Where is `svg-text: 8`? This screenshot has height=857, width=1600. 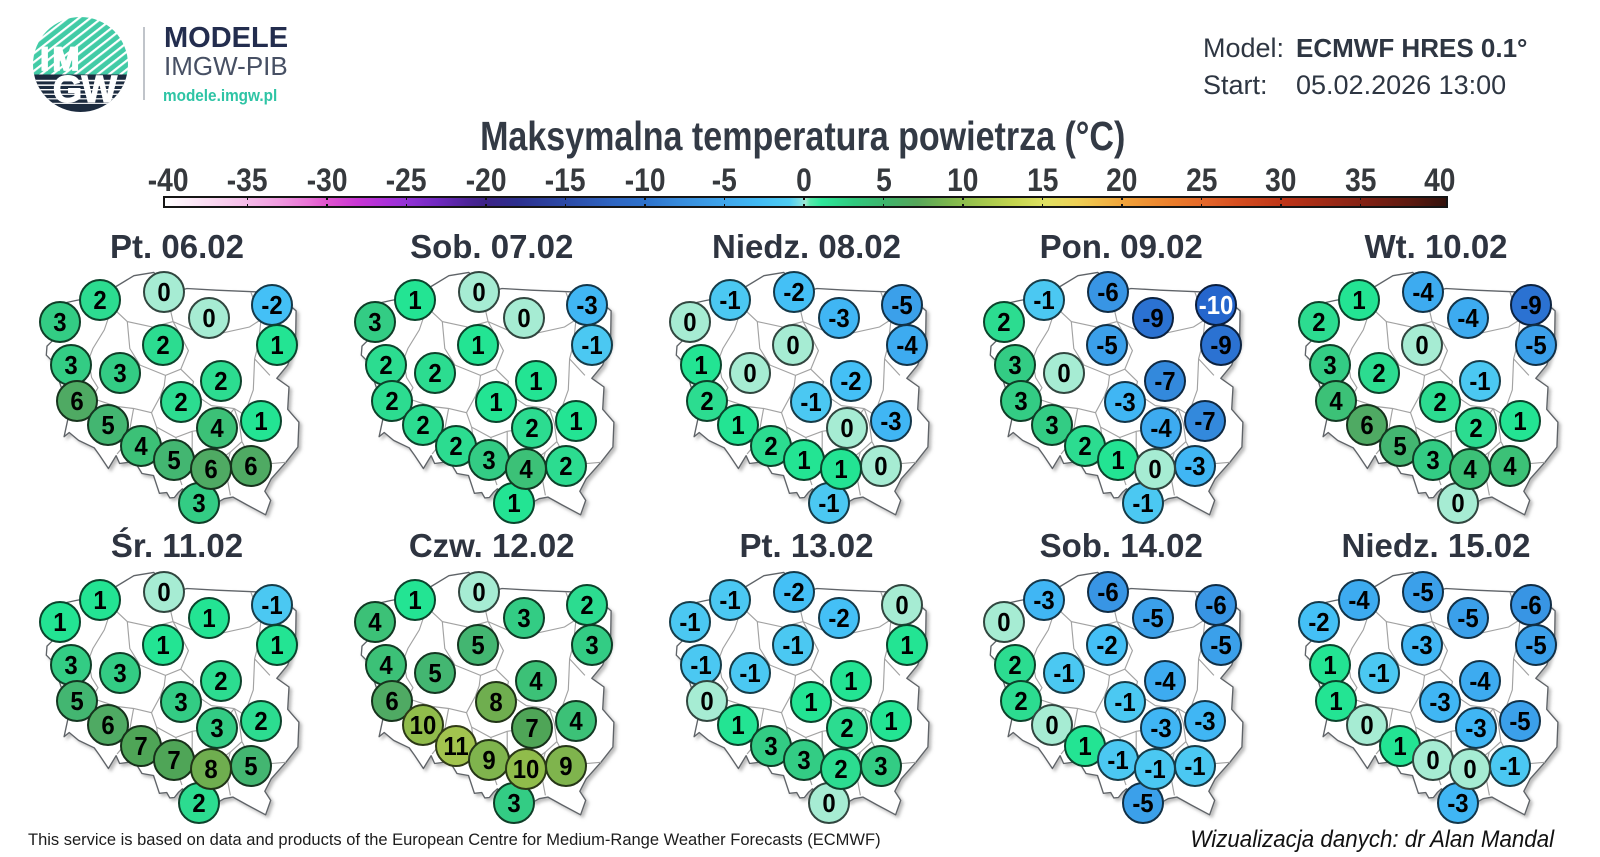
svg-text: 8 is located at coordinates (495, 702).